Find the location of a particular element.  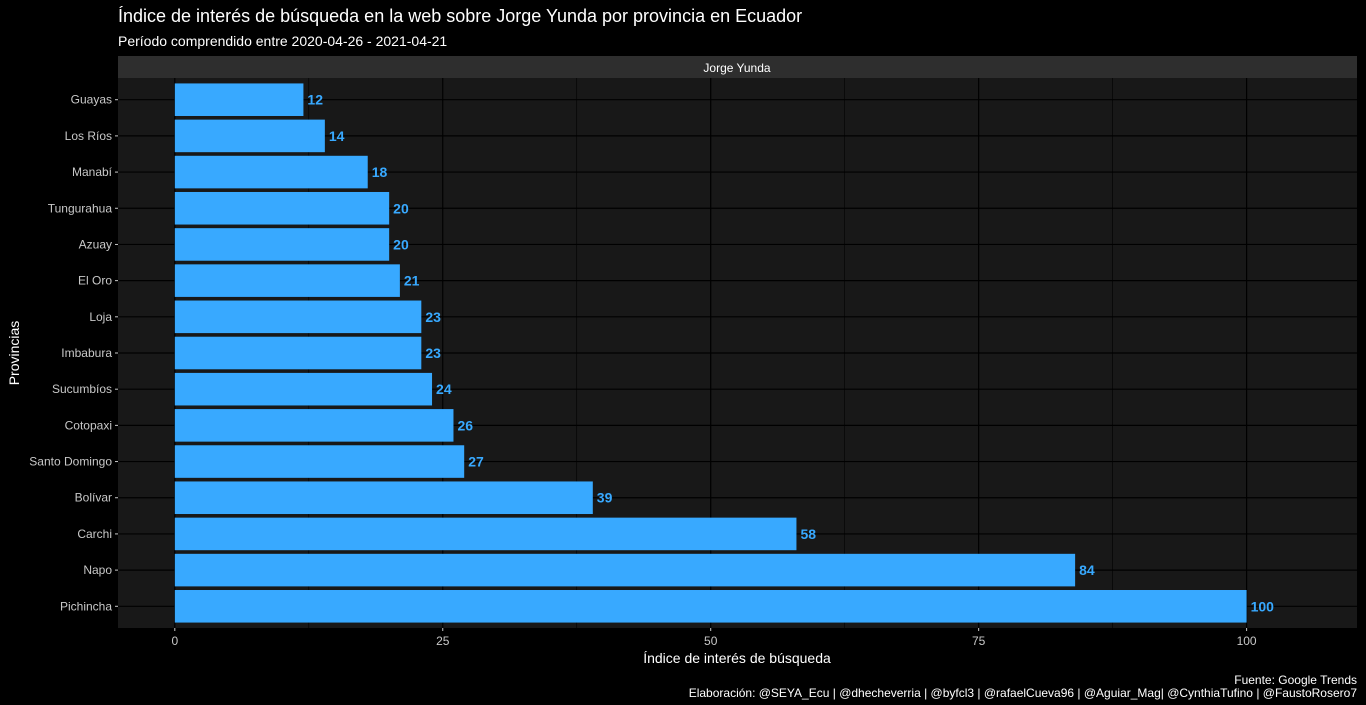

bar-value-label: 100 is located at coordinates (1263, 606).